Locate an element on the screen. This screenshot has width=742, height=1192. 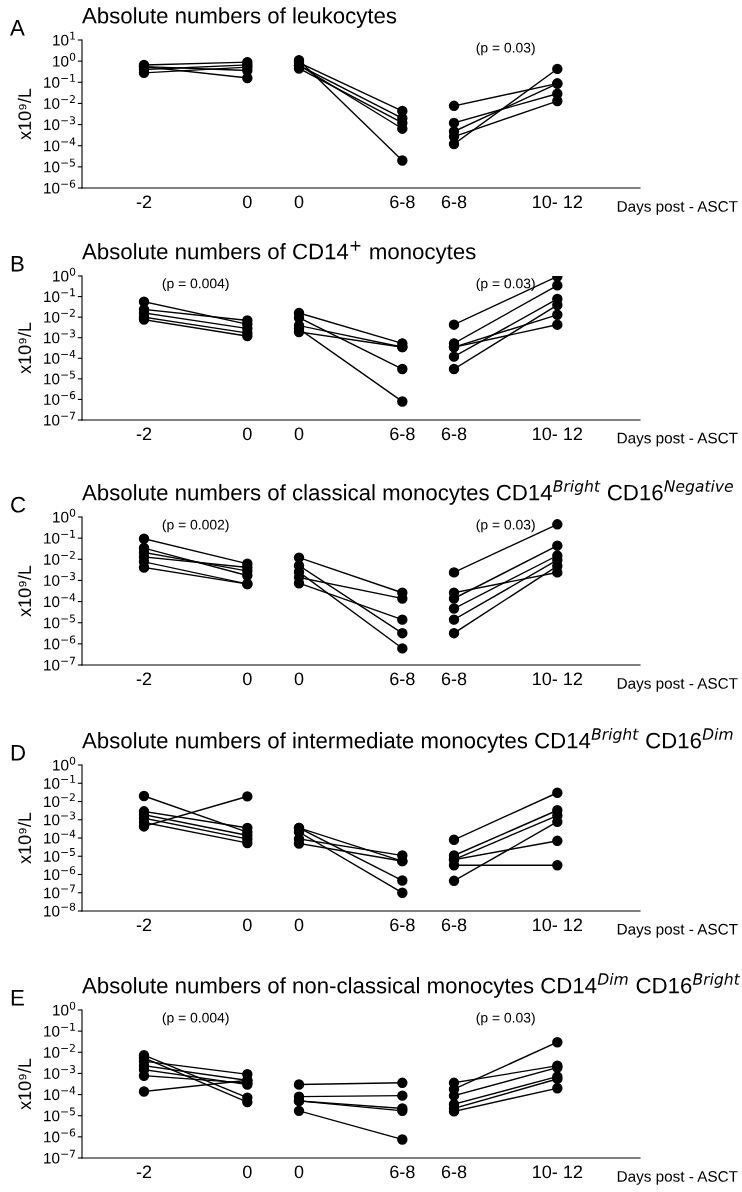
chart-title: Absolute numbers of intermediate monocytes CD14$^{Bright}$ CD16$^{Dim}$ is located at coordinates (407, 740).